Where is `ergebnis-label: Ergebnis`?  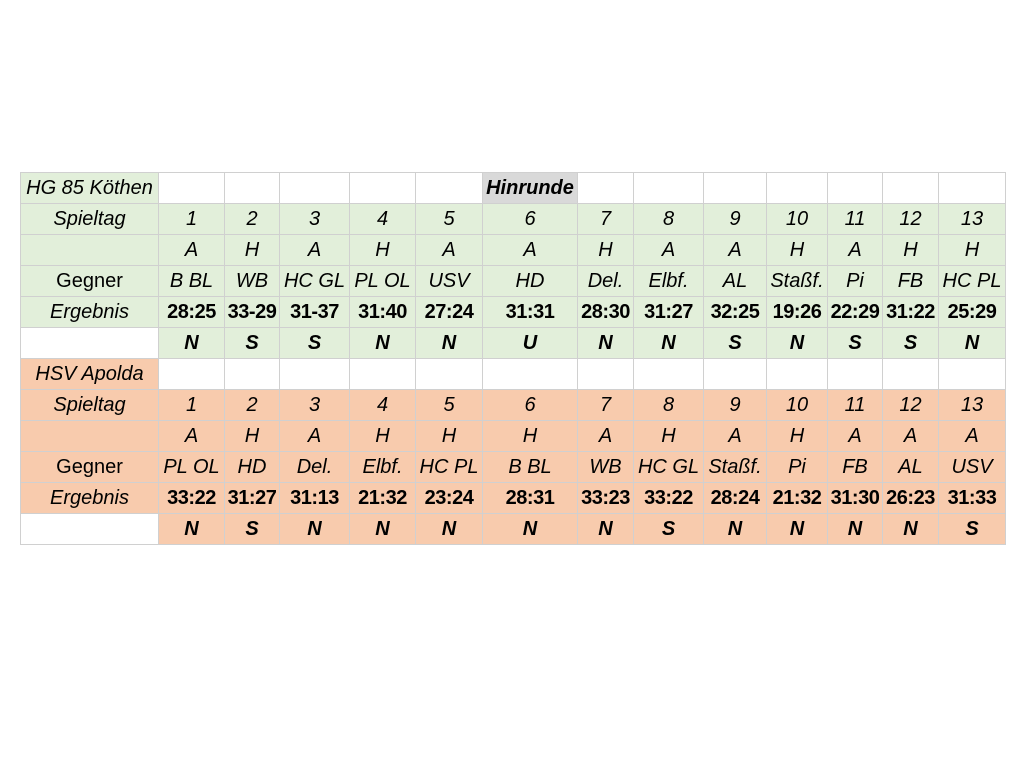 ergebnis-label: Ergebnis is located at coordinates (89, 498).